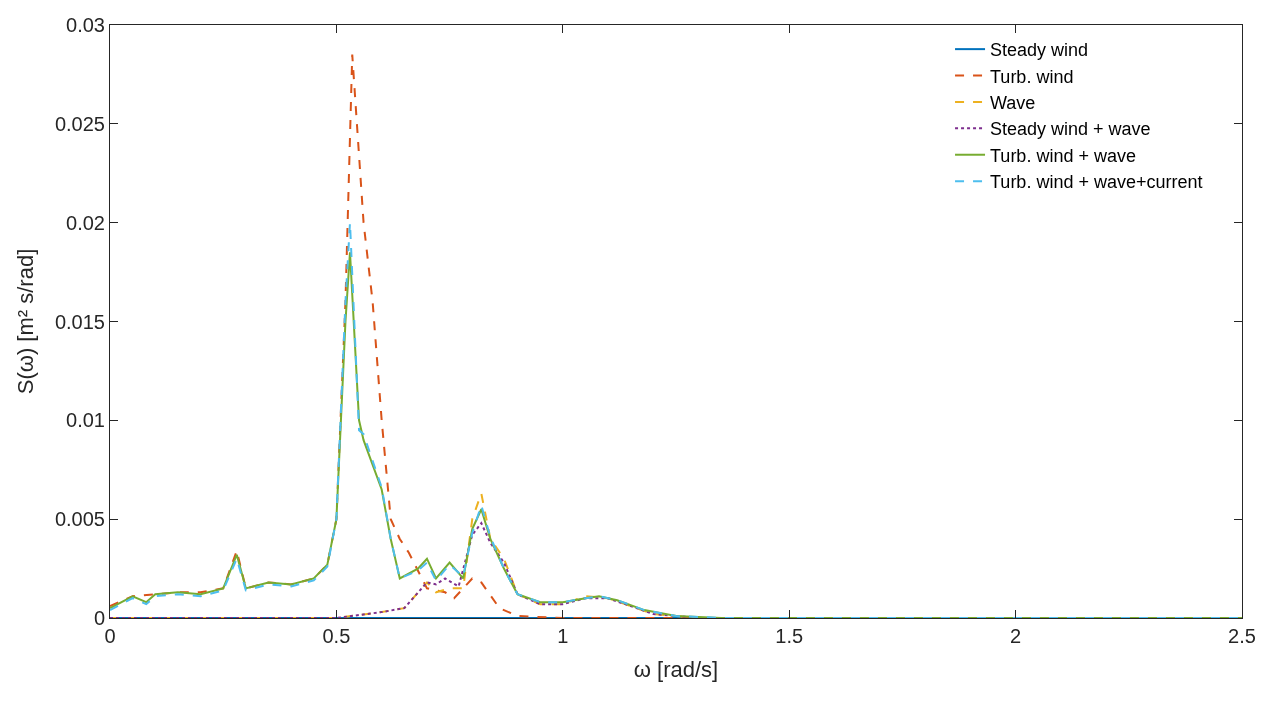 This screenshot has height=708, width=1277. Describe the element at coordinates (563, 636) in the screenshot. I see `x-tick-label: 1` at that location.